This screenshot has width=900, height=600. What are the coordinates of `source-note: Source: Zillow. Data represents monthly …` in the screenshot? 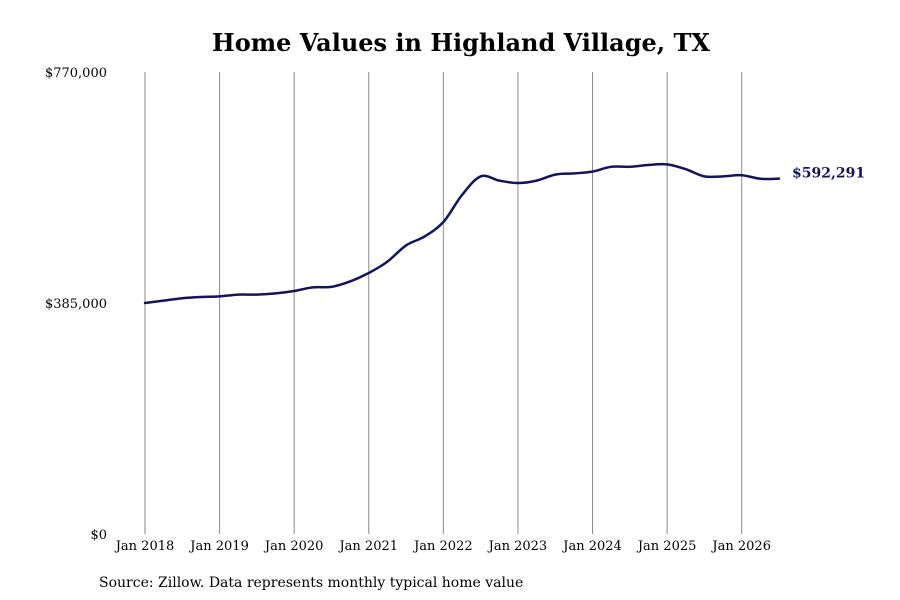 It's located at (311, 583).